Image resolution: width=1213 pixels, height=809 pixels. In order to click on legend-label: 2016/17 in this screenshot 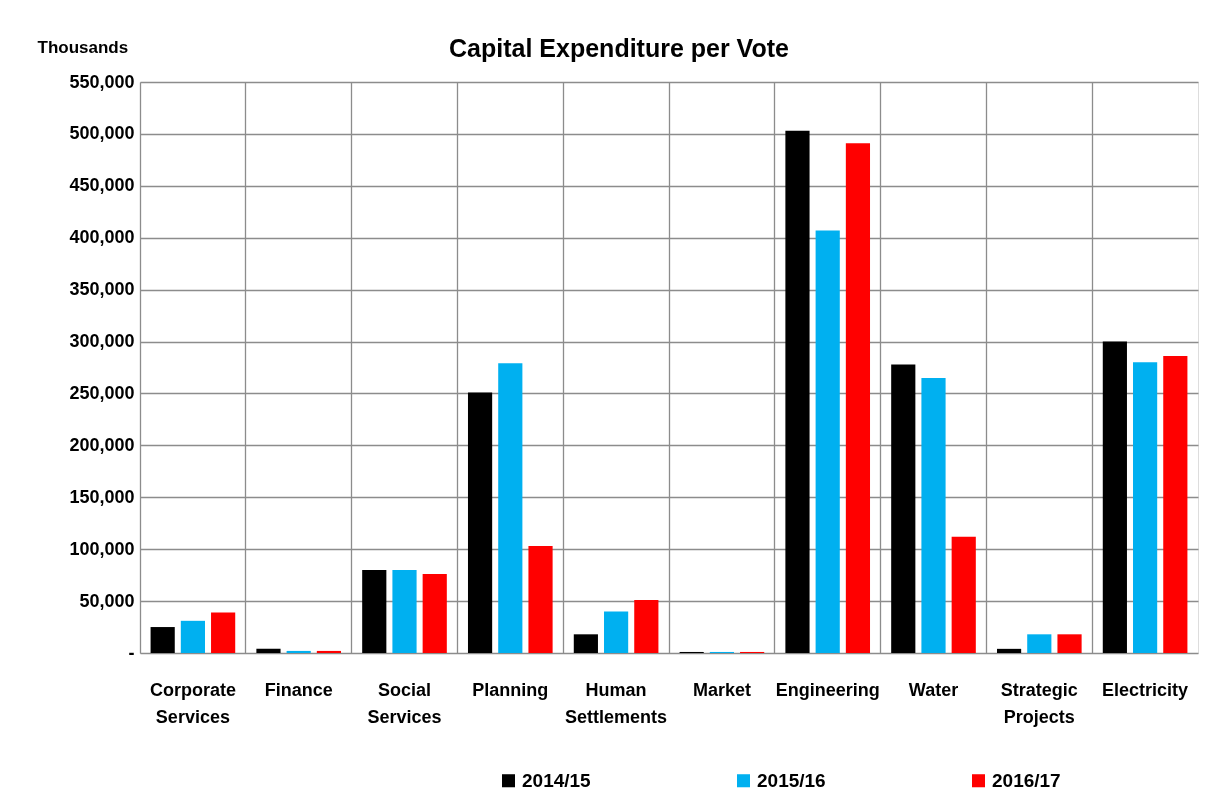, I will do `click(1026, 780)`.